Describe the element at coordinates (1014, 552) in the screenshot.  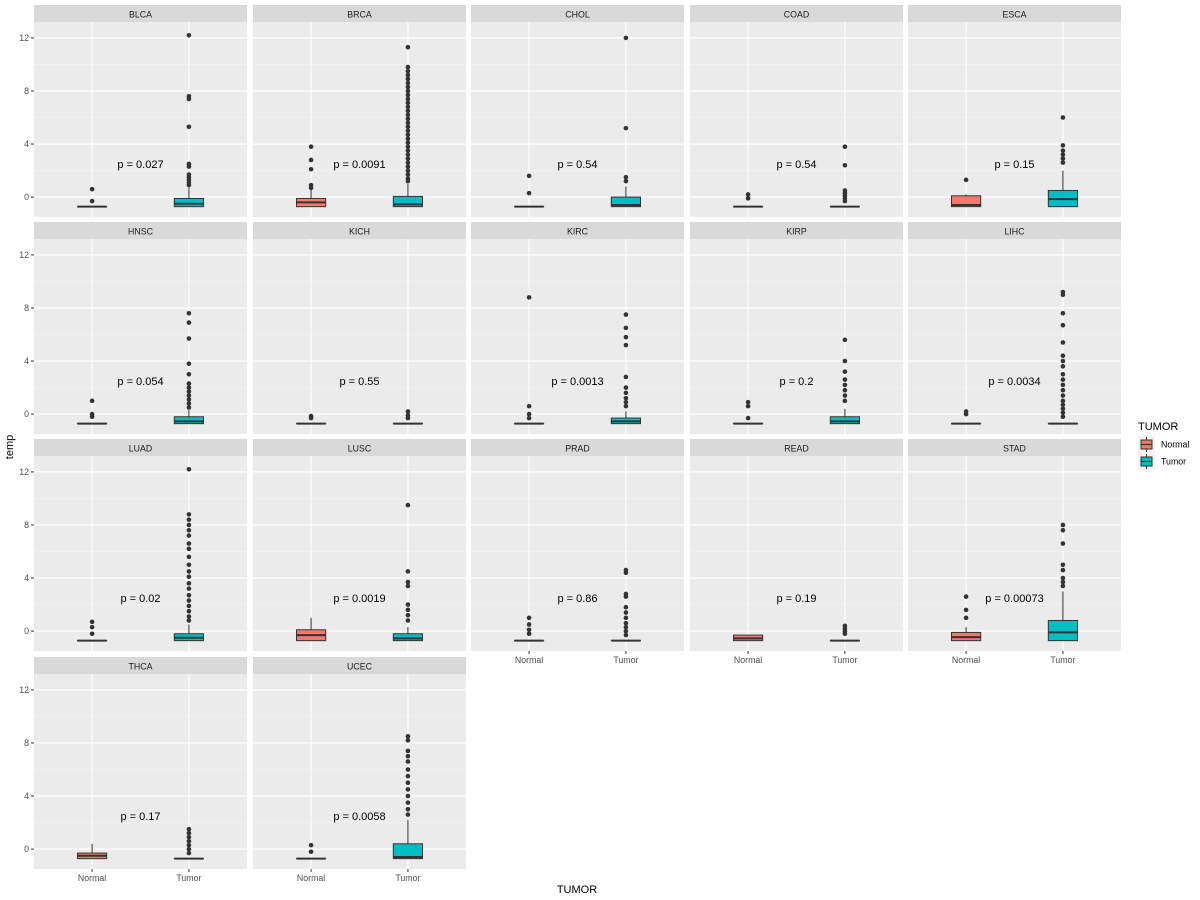
I see `panel-stad: STAD p = 0.00073 Normal Tumor` at that location.